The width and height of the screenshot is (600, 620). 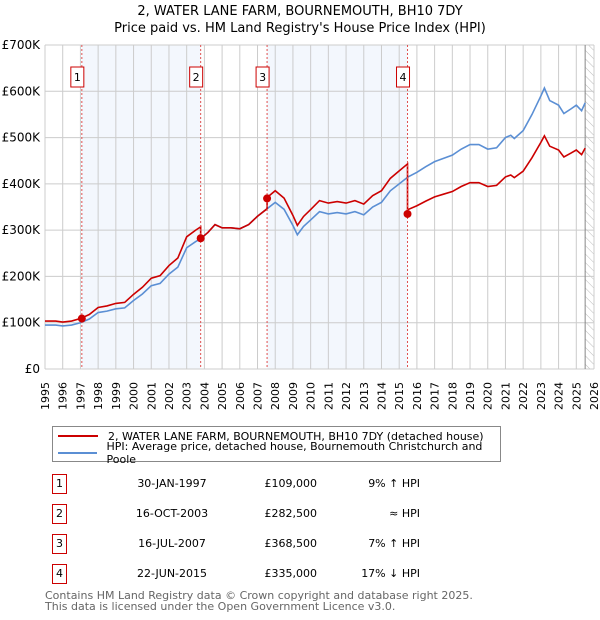 I want to click on x-tick-label: 2025, so click(x=576, y=396).